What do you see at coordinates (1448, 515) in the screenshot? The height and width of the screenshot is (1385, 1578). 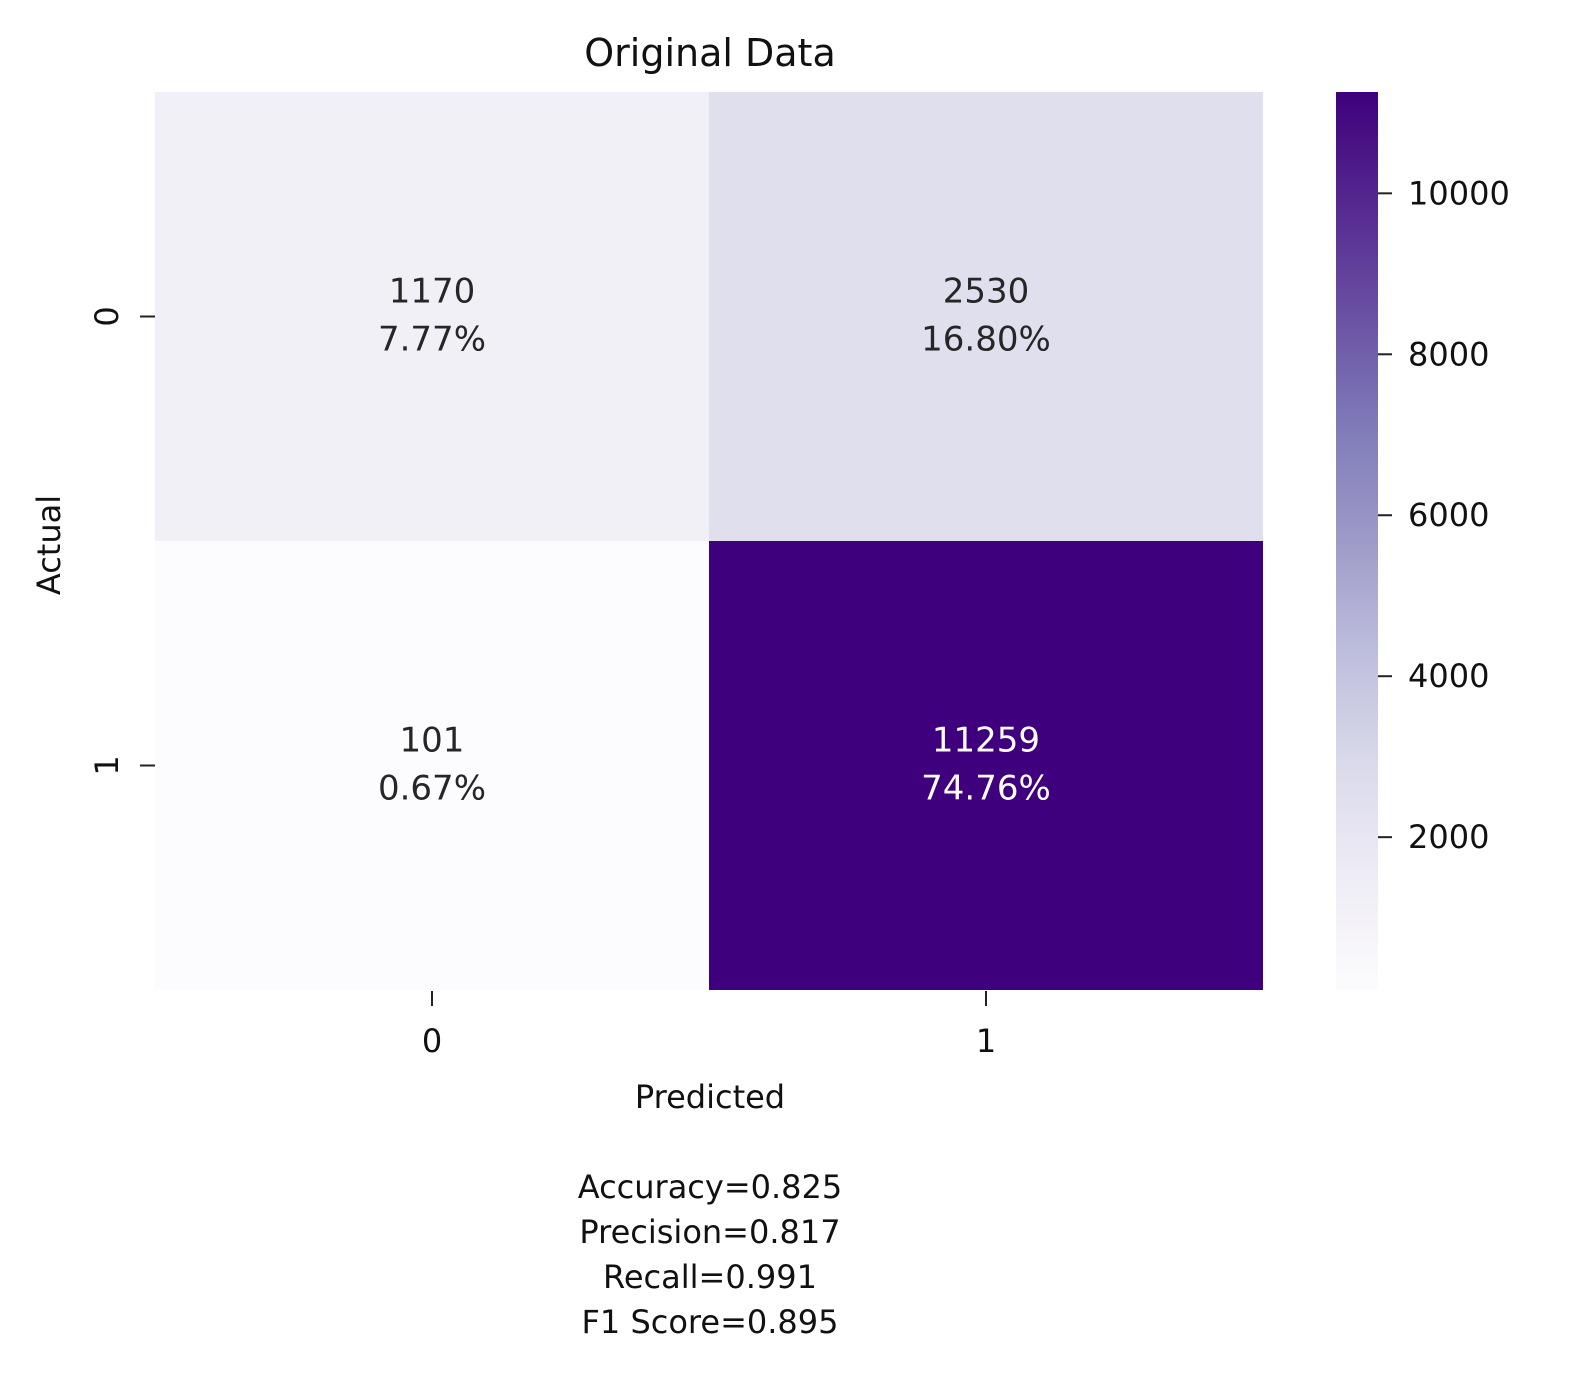 I see `colorbar-tick-label-6000: 6000` at bounding box center [1448, 515].